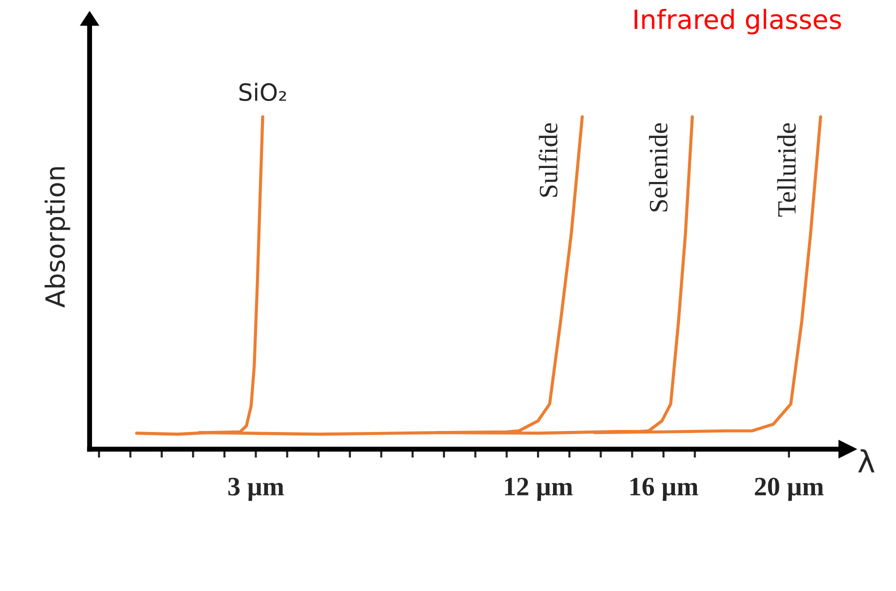 The height and width of the screenshot is (591, 896). I want to click on x-tick-label: 12 µm, so click(539, 489).